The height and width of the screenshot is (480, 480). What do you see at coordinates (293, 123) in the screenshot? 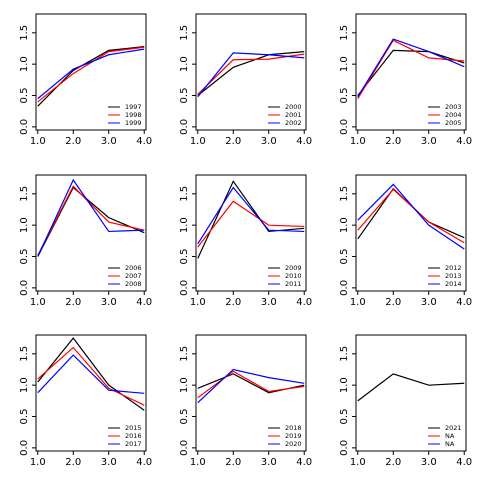
I see `legend-label: 2002` at bounding box center [293, 123].